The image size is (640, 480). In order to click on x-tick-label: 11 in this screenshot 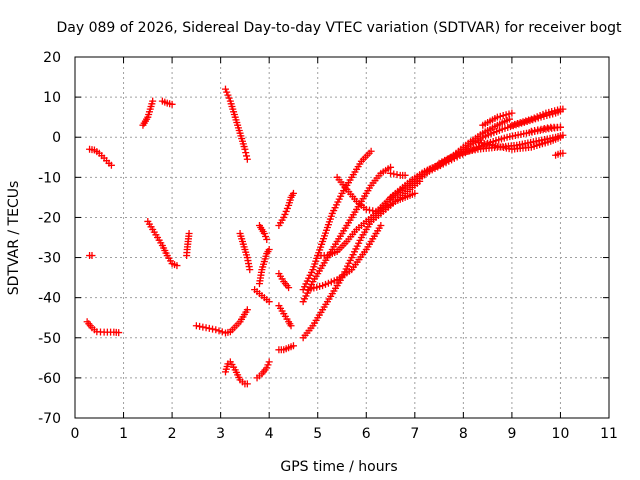, I will do `click(609, 434)`.